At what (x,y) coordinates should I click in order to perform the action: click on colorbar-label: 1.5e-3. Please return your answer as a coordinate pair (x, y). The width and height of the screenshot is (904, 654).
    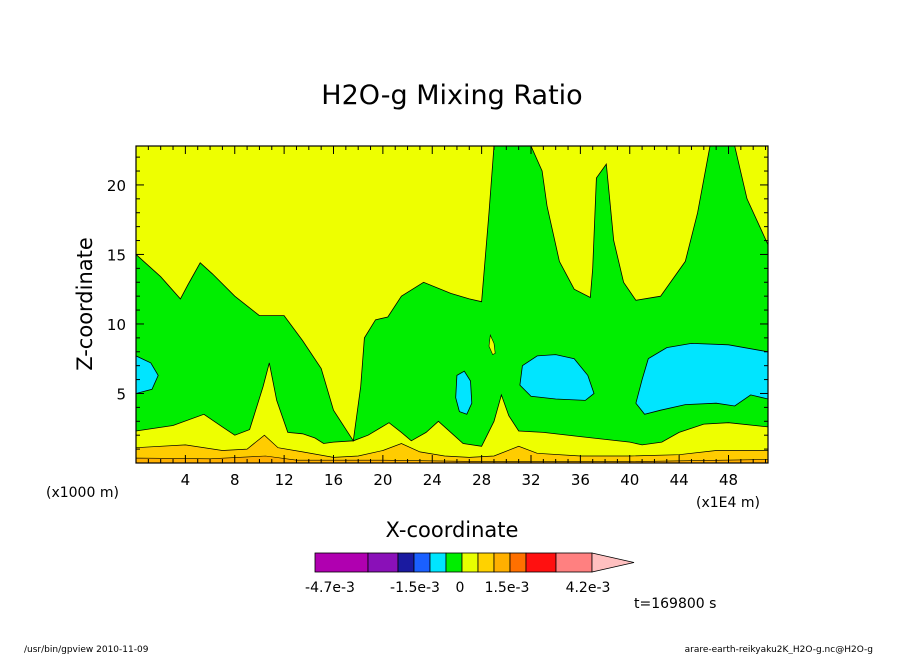
    Looking at the image, I should click on (507, 588).